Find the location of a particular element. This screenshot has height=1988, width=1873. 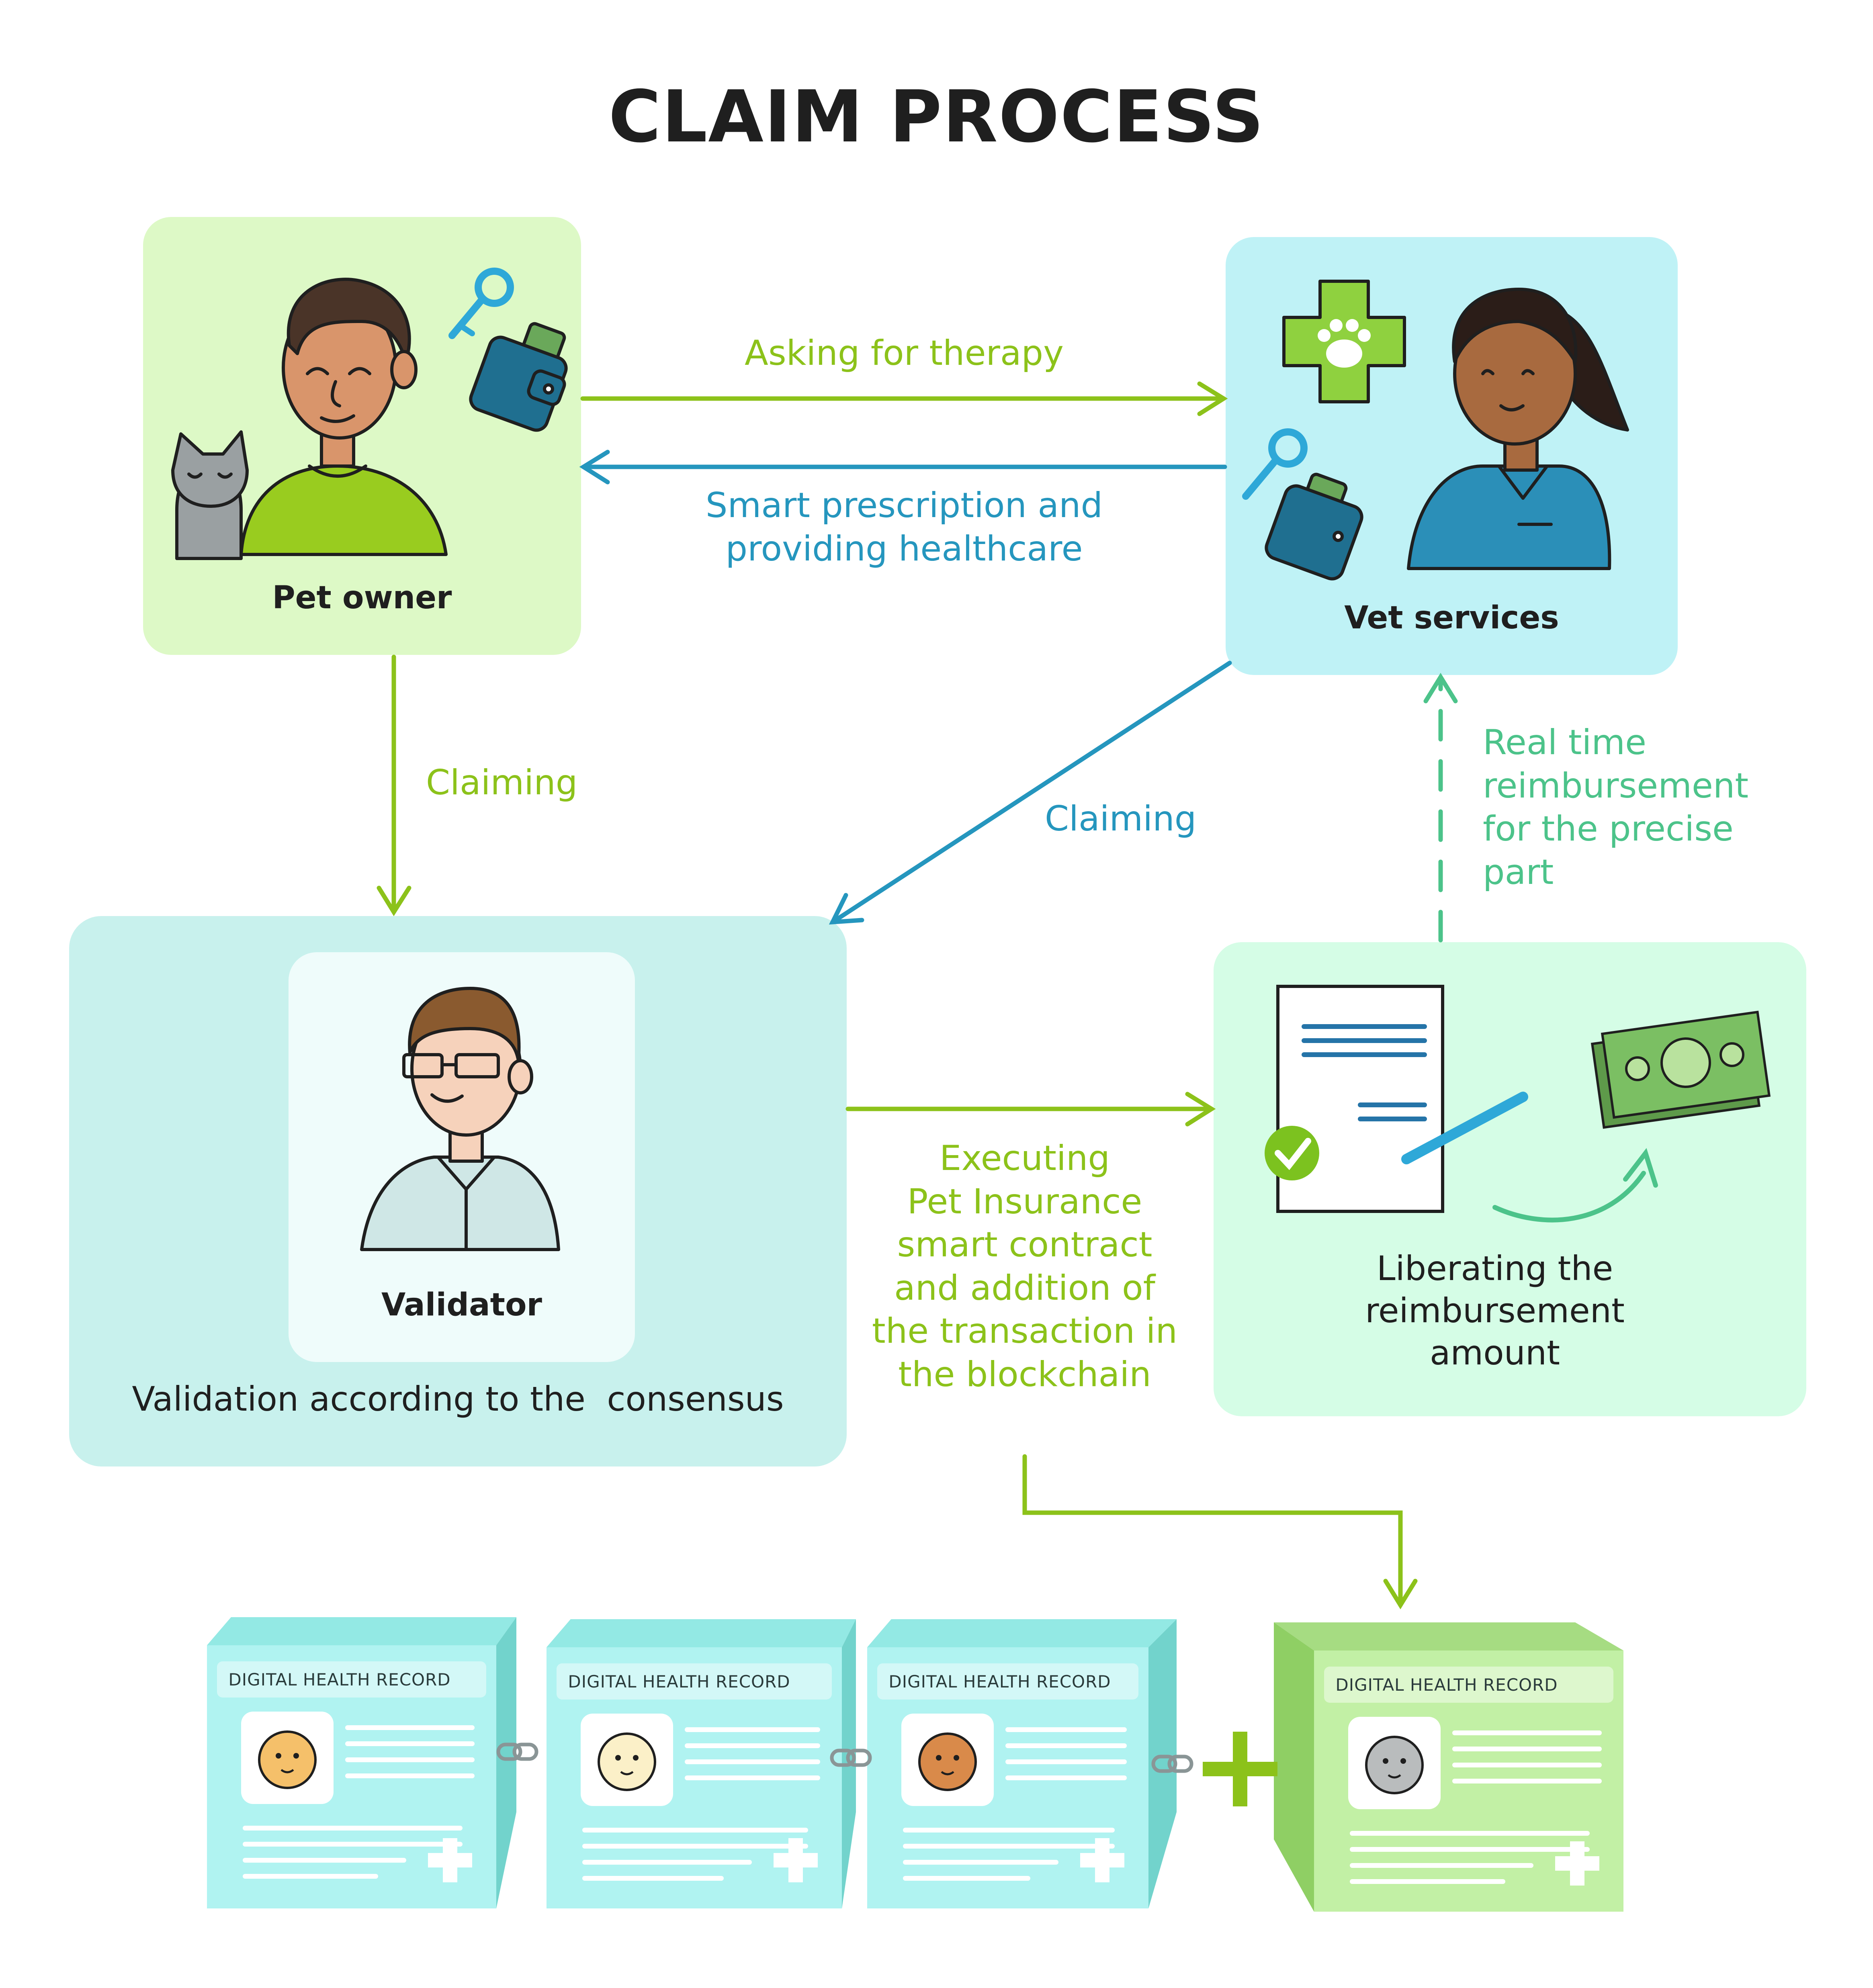

reimbursement-line-3: amount is located at coordinates (1494, 1353).